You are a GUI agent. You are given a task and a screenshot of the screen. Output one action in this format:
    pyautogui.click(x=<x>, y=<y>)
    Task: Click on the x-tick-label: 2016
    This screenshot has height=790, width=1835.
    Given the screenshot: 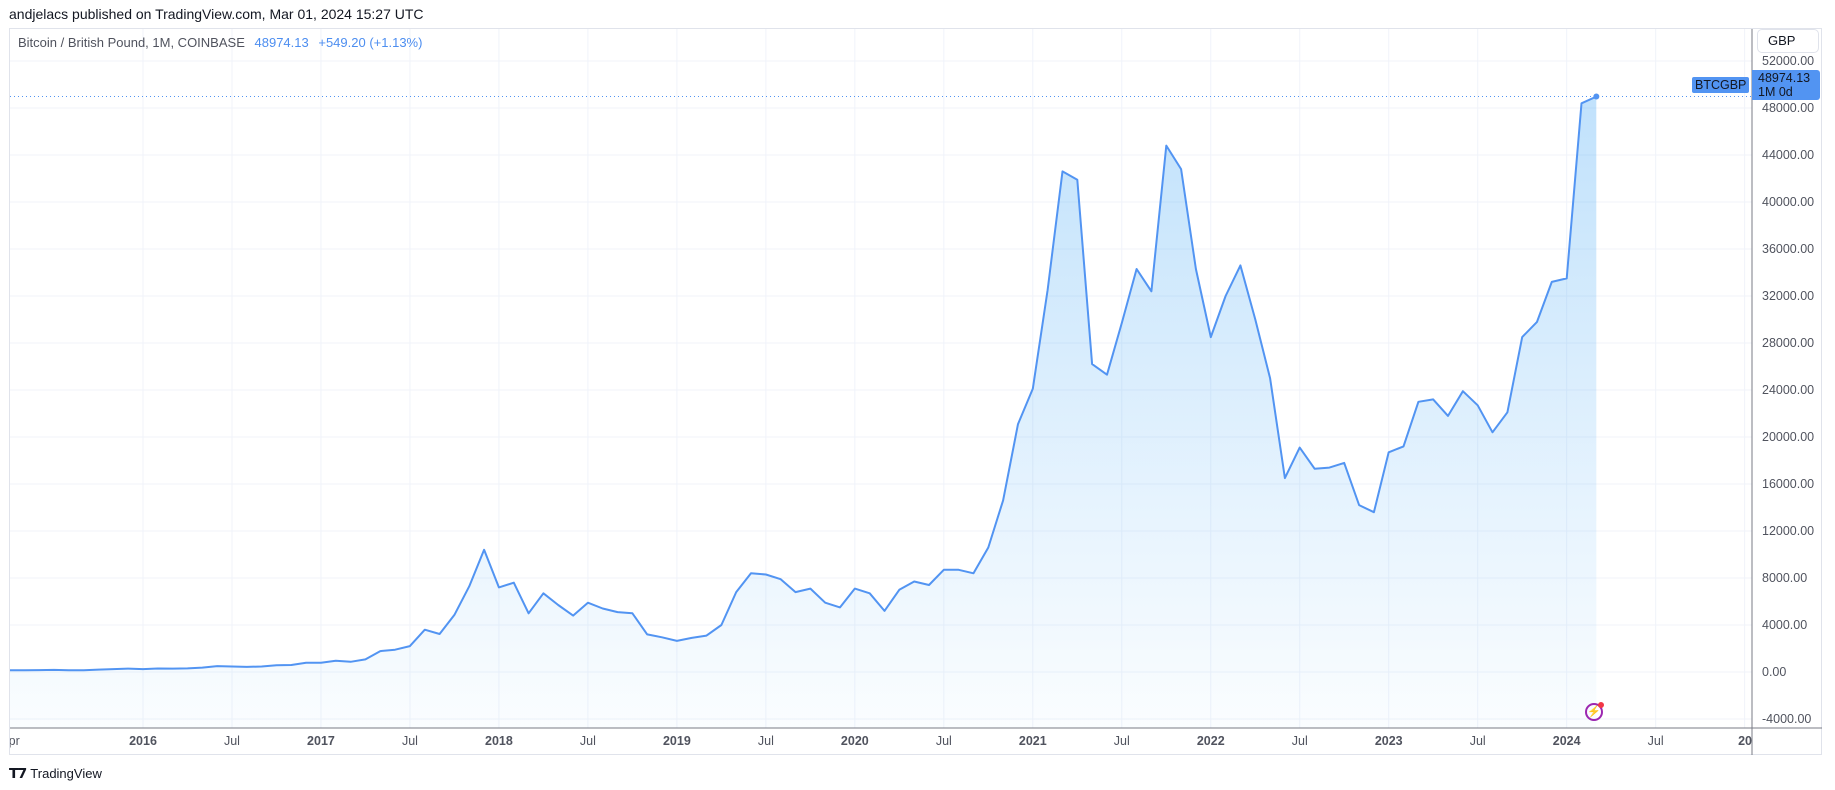 What is the action you would take?
    pyautogui.click(x=143, y=741)
    